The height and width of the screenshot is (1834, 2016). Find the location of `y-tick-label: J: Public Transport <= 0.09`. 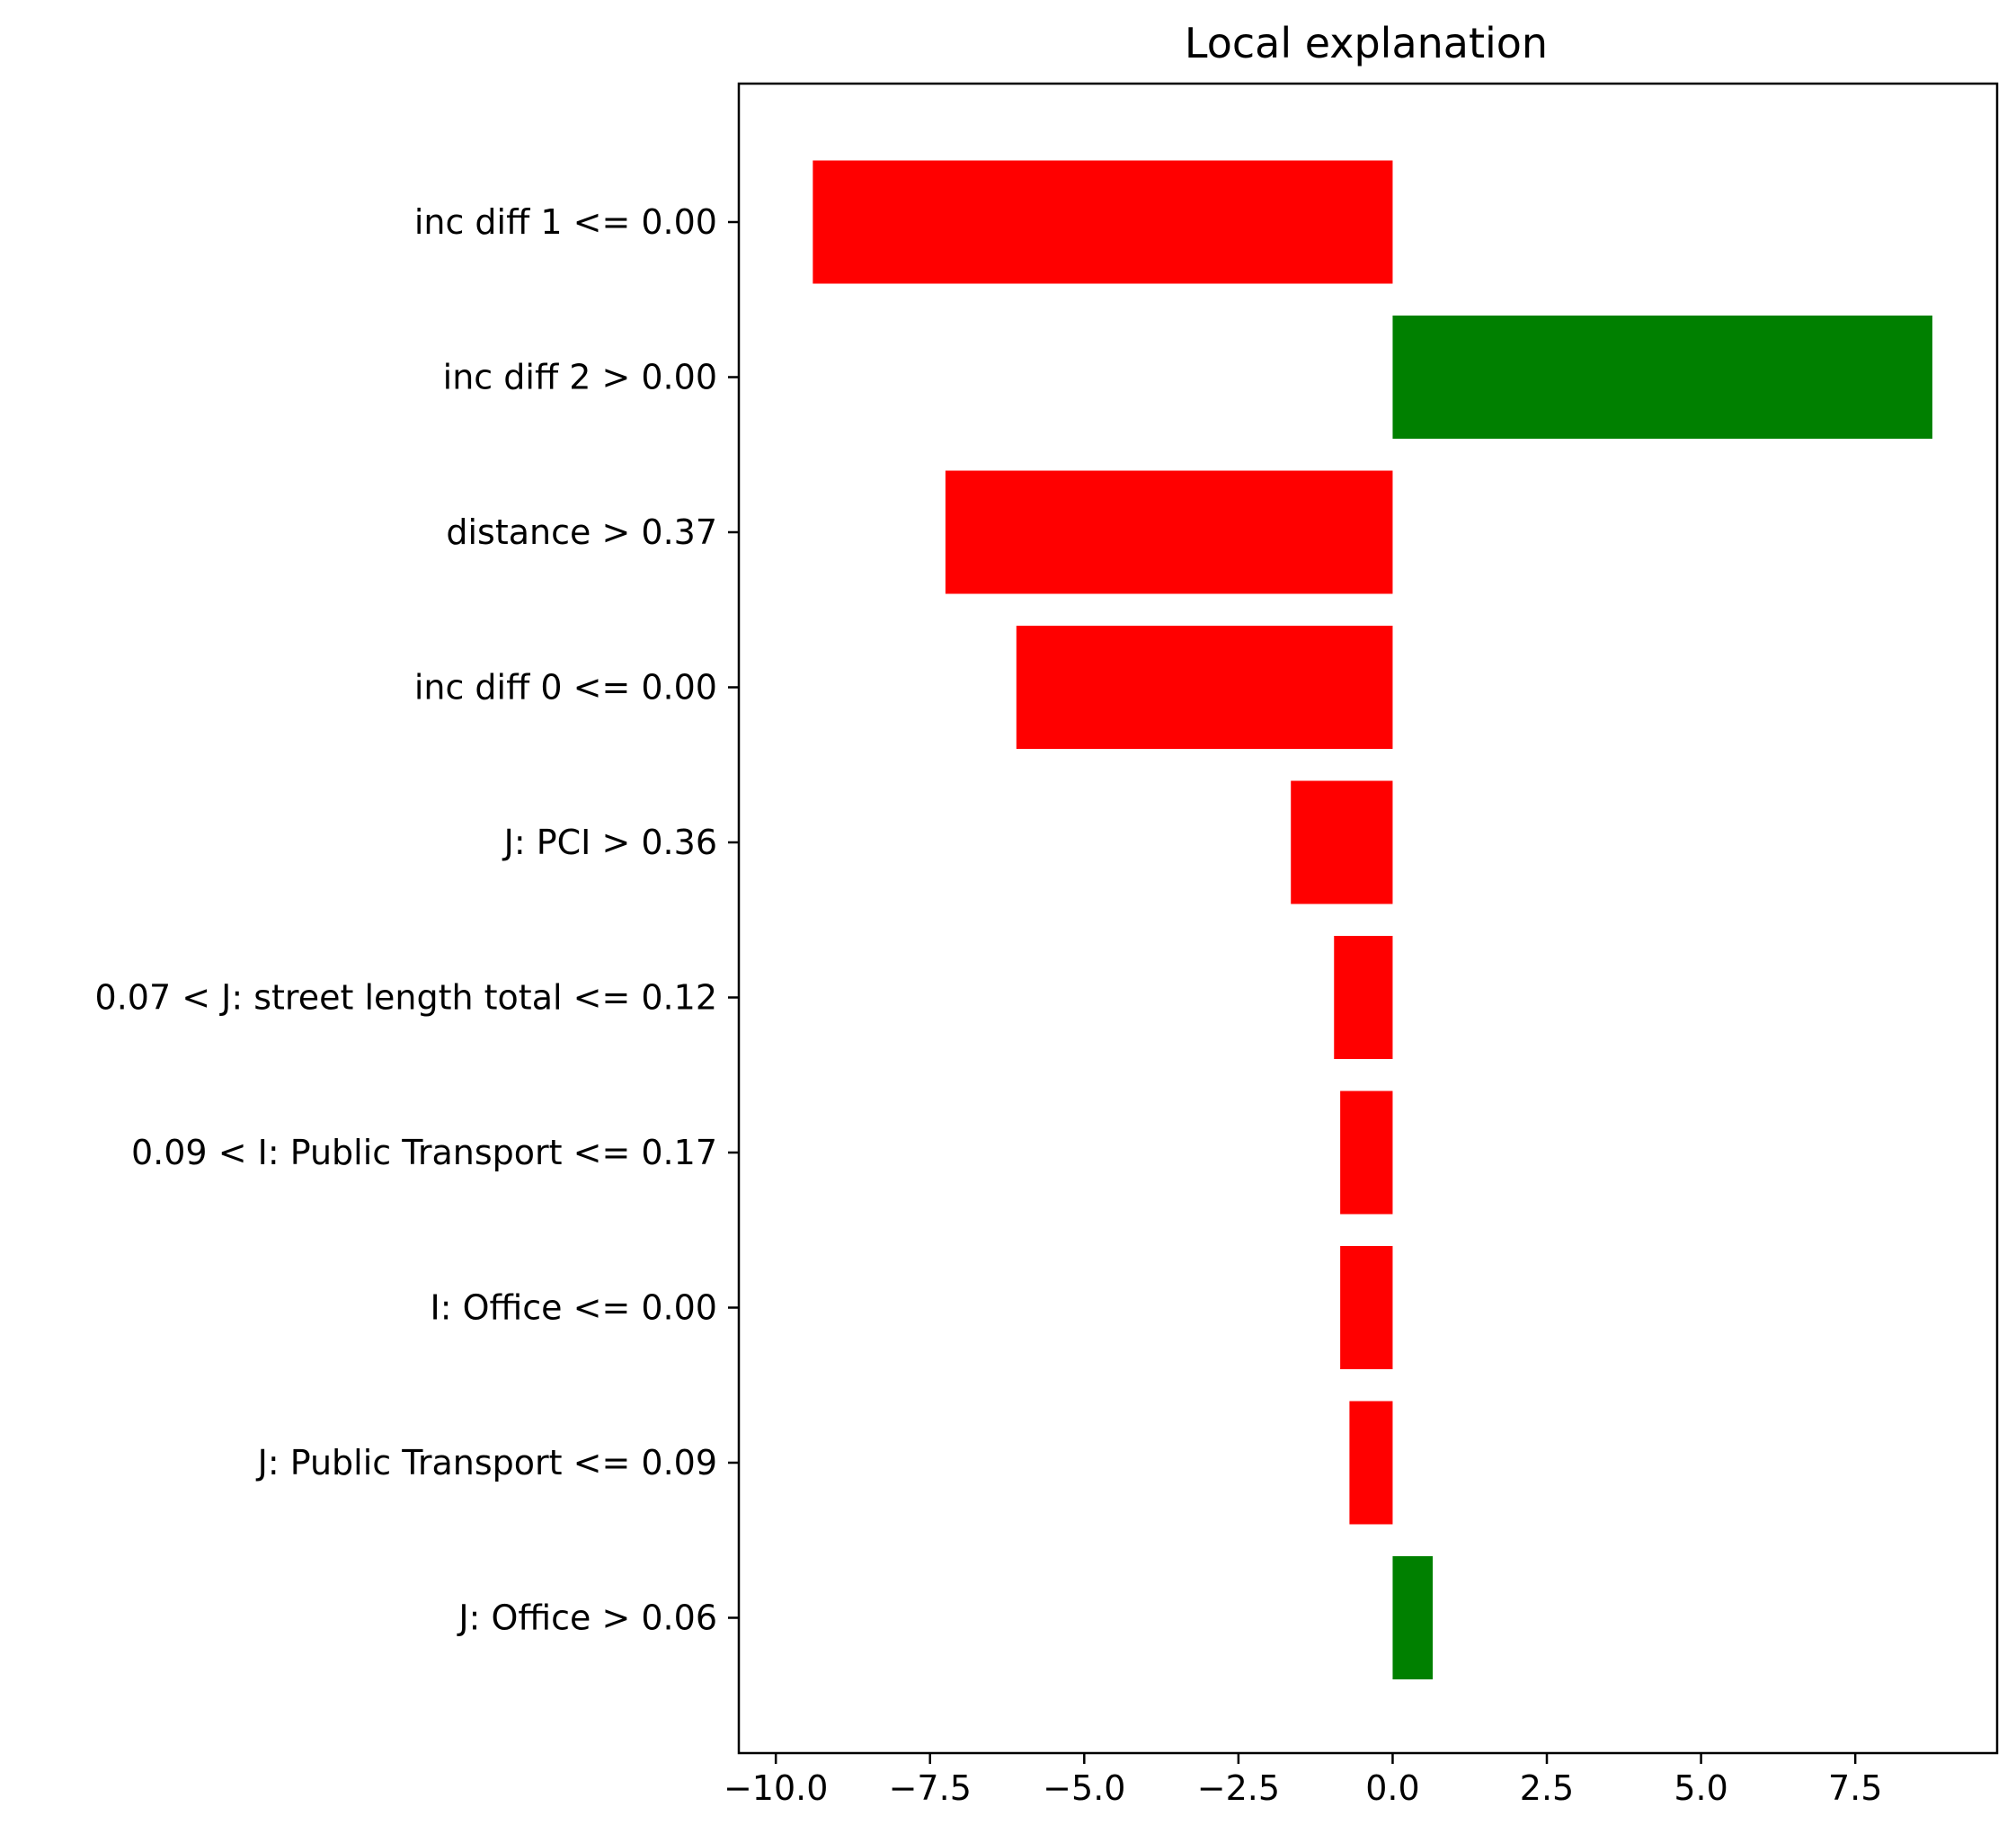

y-tick-label: J: Public Transport <= 0.09 is located at coordinates (486, 1463).